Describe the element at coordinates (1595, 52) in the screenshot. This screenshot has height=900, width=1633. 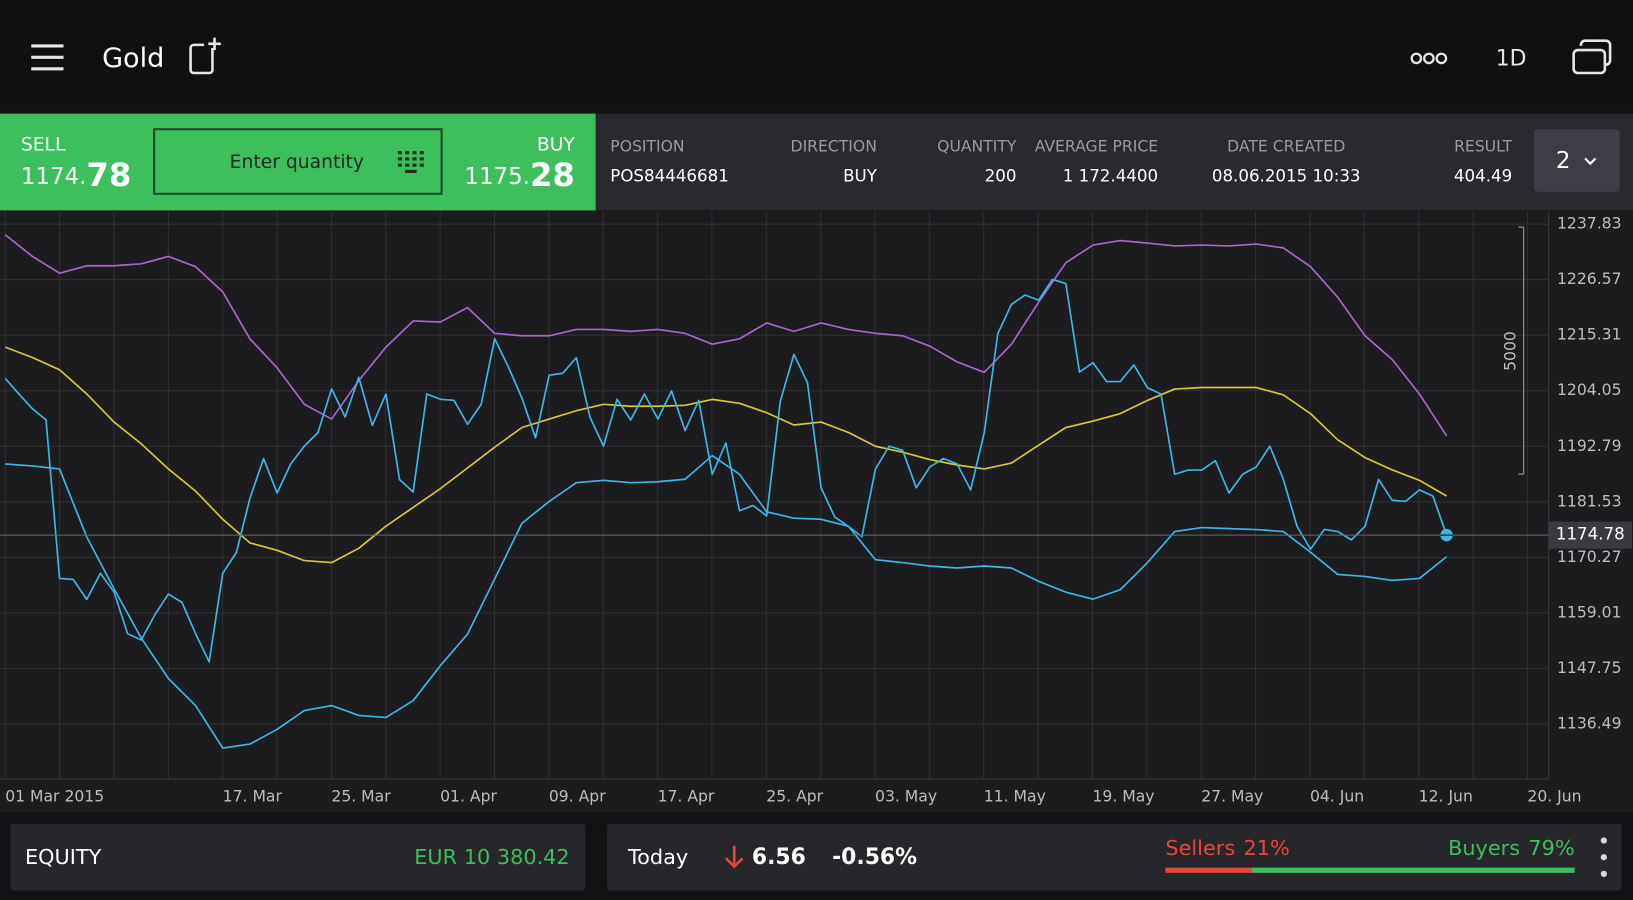
I see `window-icon-back` at that location.